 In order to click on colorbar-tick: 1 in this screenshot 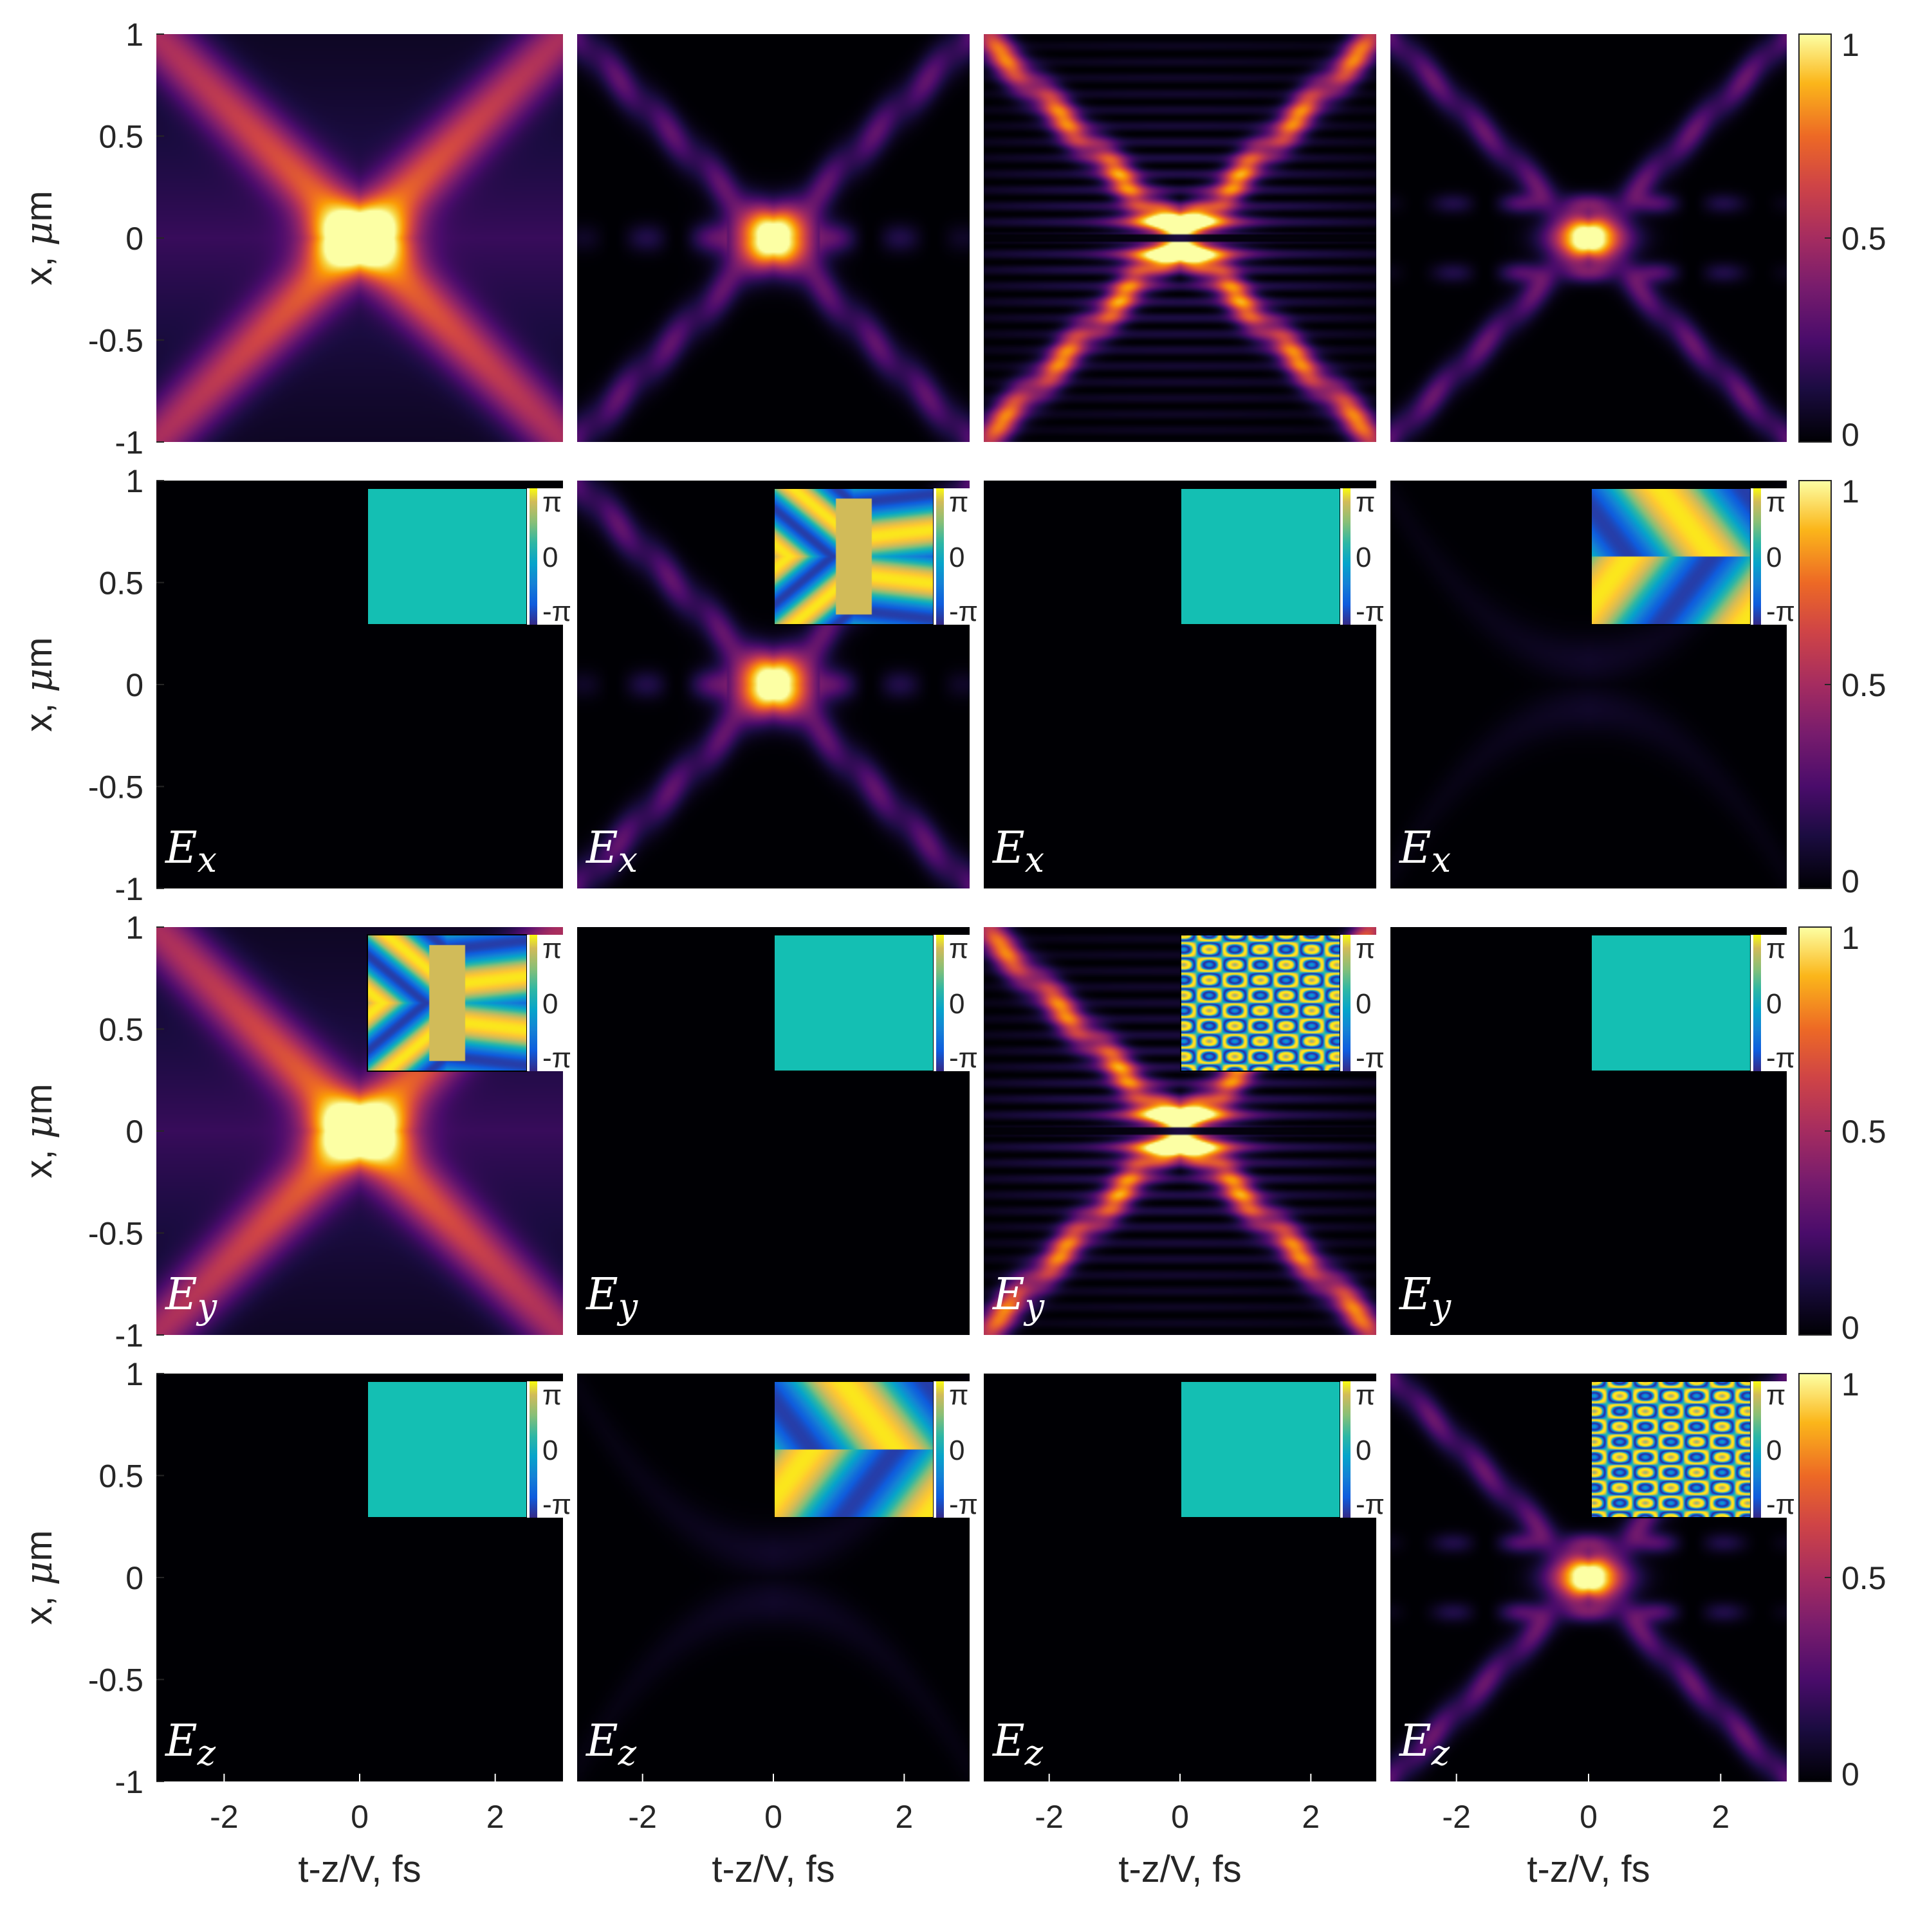, I will do `click(1850, 492)`.